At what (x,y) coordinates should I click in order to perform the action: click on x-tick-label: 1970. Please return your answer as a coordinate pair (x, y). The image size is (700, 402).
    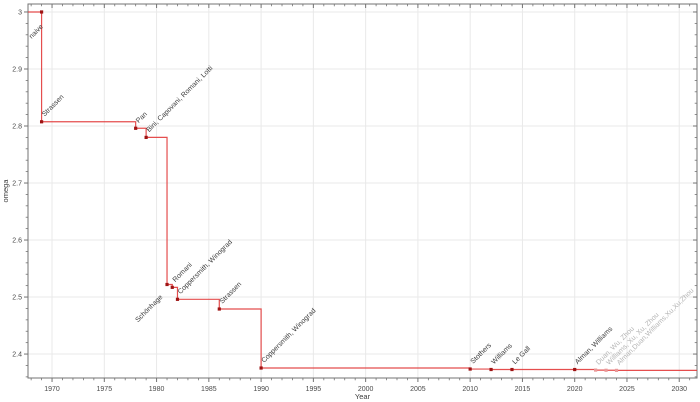
    Looking at the image, I should click on (52, 389).